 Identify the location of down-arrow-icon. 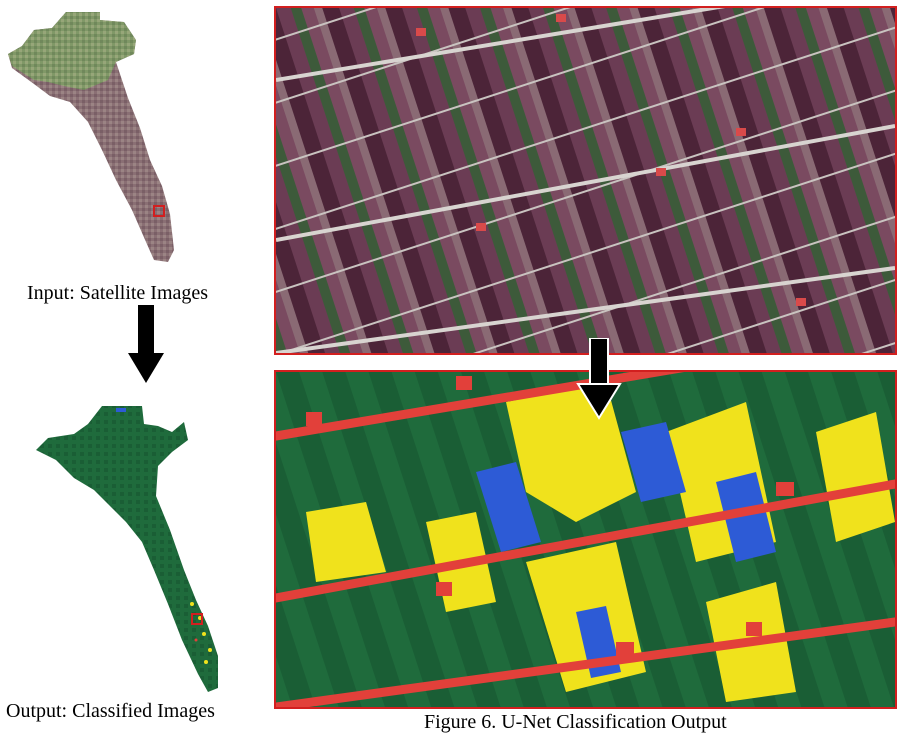
(146, 345).